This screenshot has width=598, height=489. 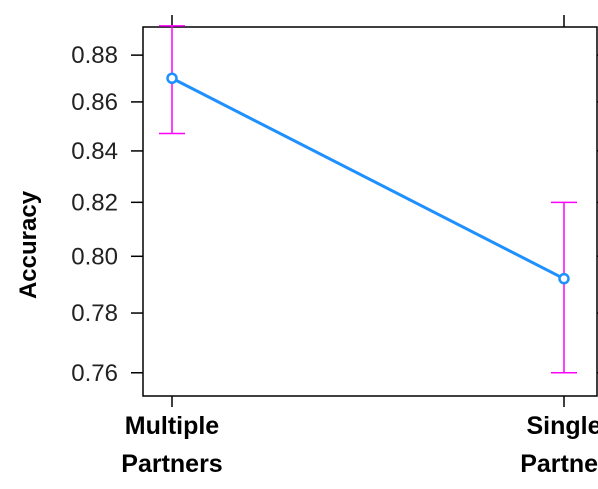 What do you see at coordinates (359, 445) in the screenshot?
I see `x-tick-labels: Multiple Partners Single Partner` at bounding box center [359, 445].